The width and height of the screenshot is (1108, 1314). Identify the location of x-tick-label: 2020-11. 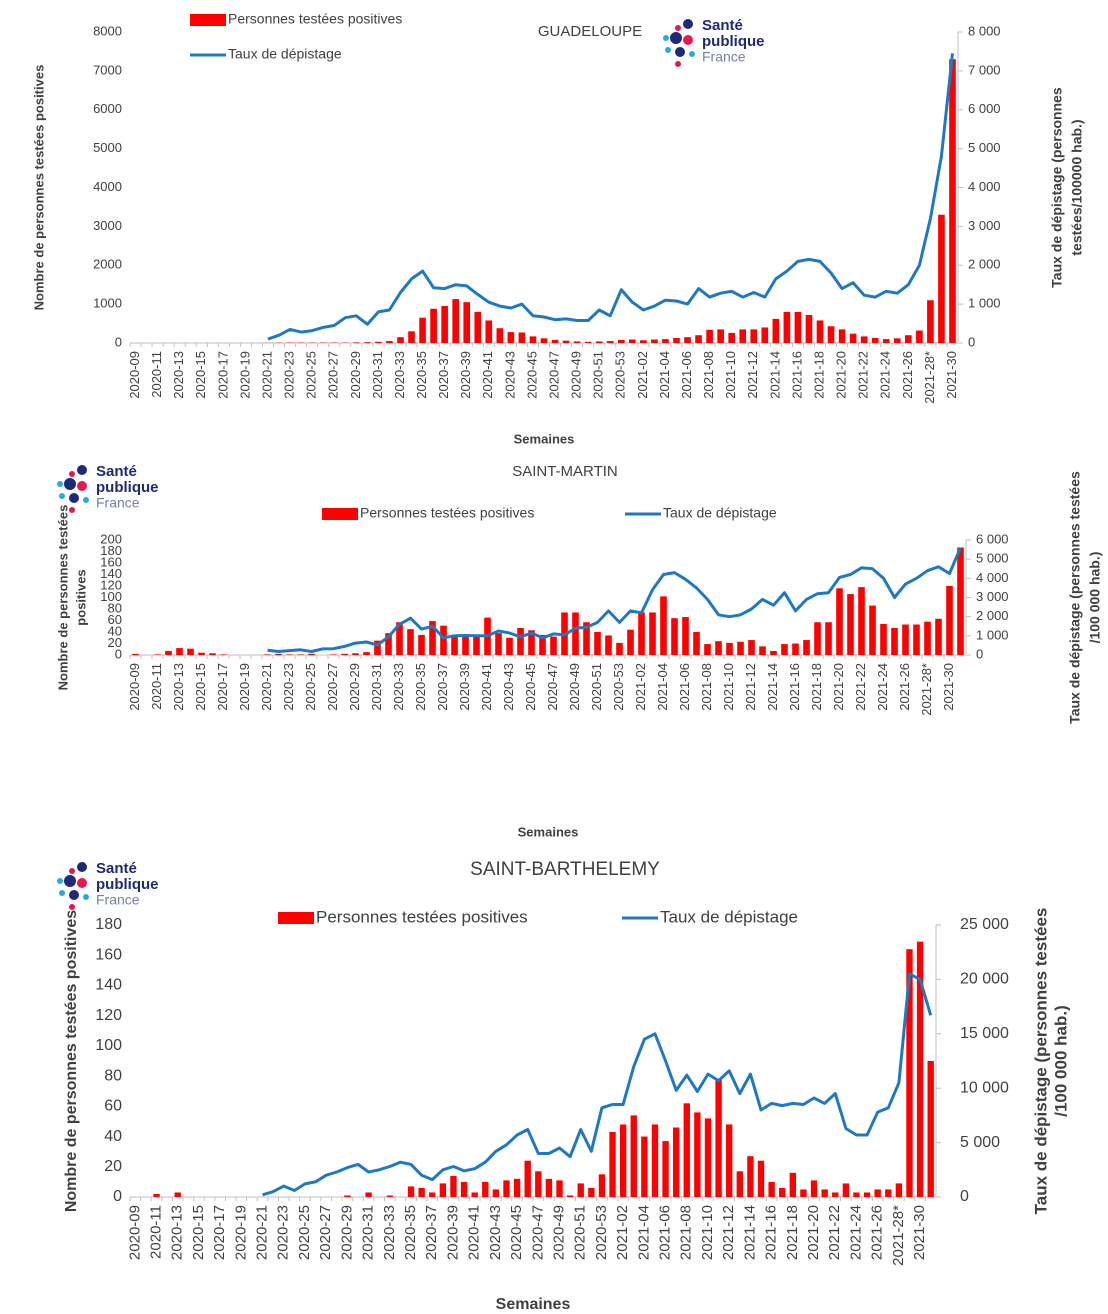
(156, 374).